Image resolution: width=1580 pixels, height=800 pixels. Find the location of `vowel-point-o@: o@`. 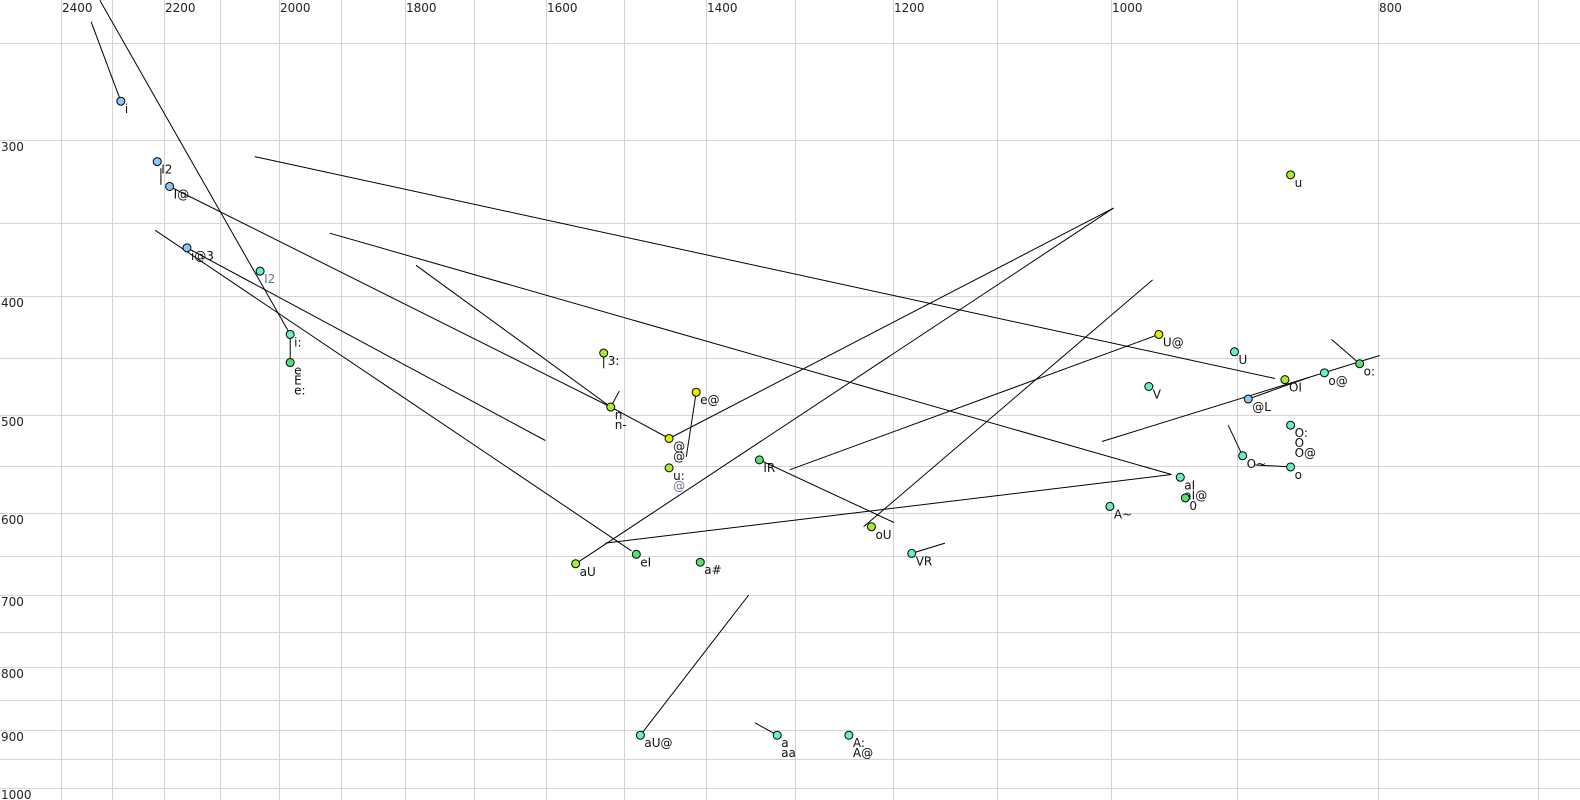

vowel-point-o@: o@ is located at coordinates (1333, 378).